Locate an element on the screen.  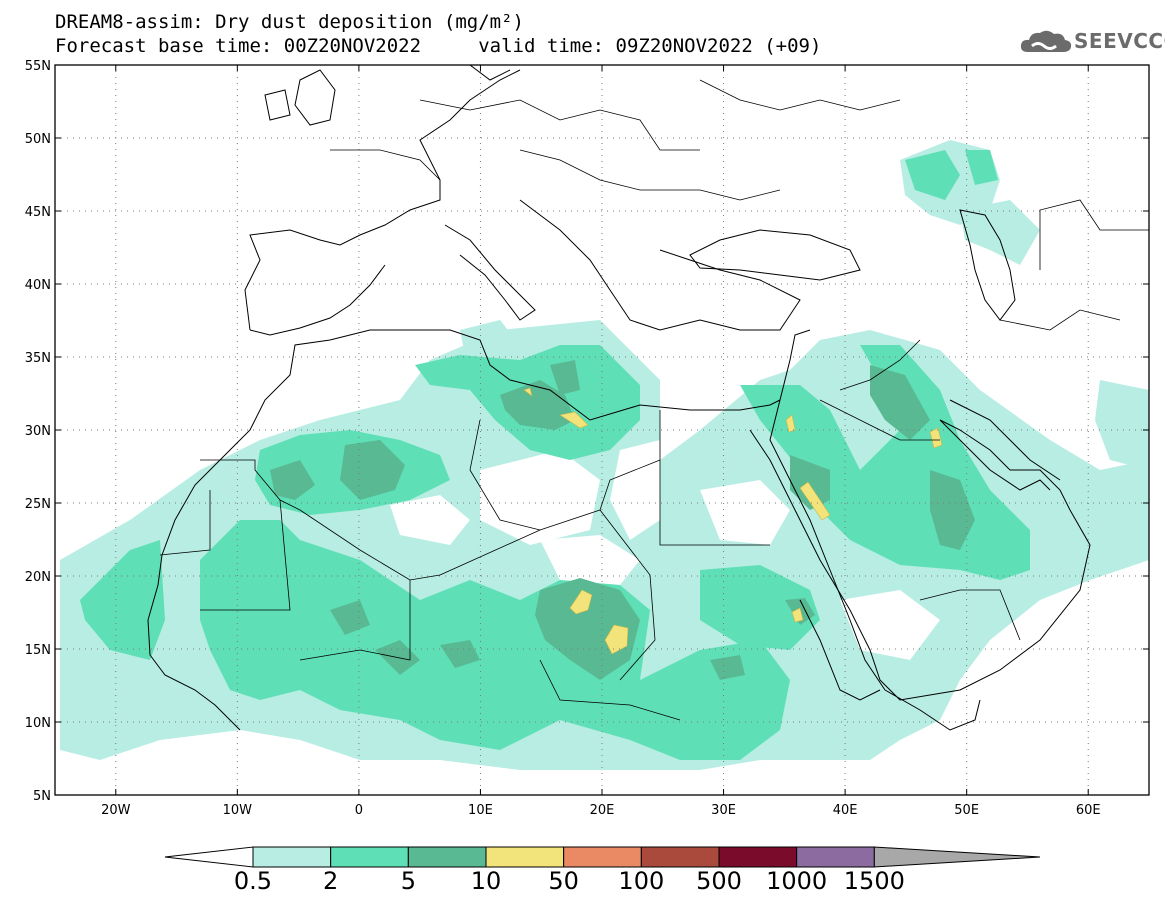
lon-tick-label: 10E is located at coordinates (480, 810).